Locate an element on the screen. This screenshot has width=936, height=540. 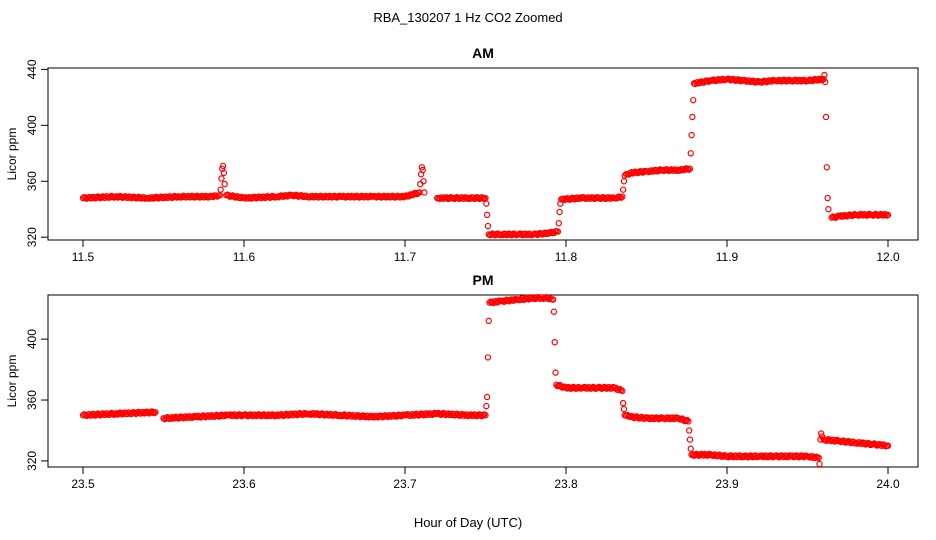
x-tick-label: 11.5 is located at coordinates (83, 257).